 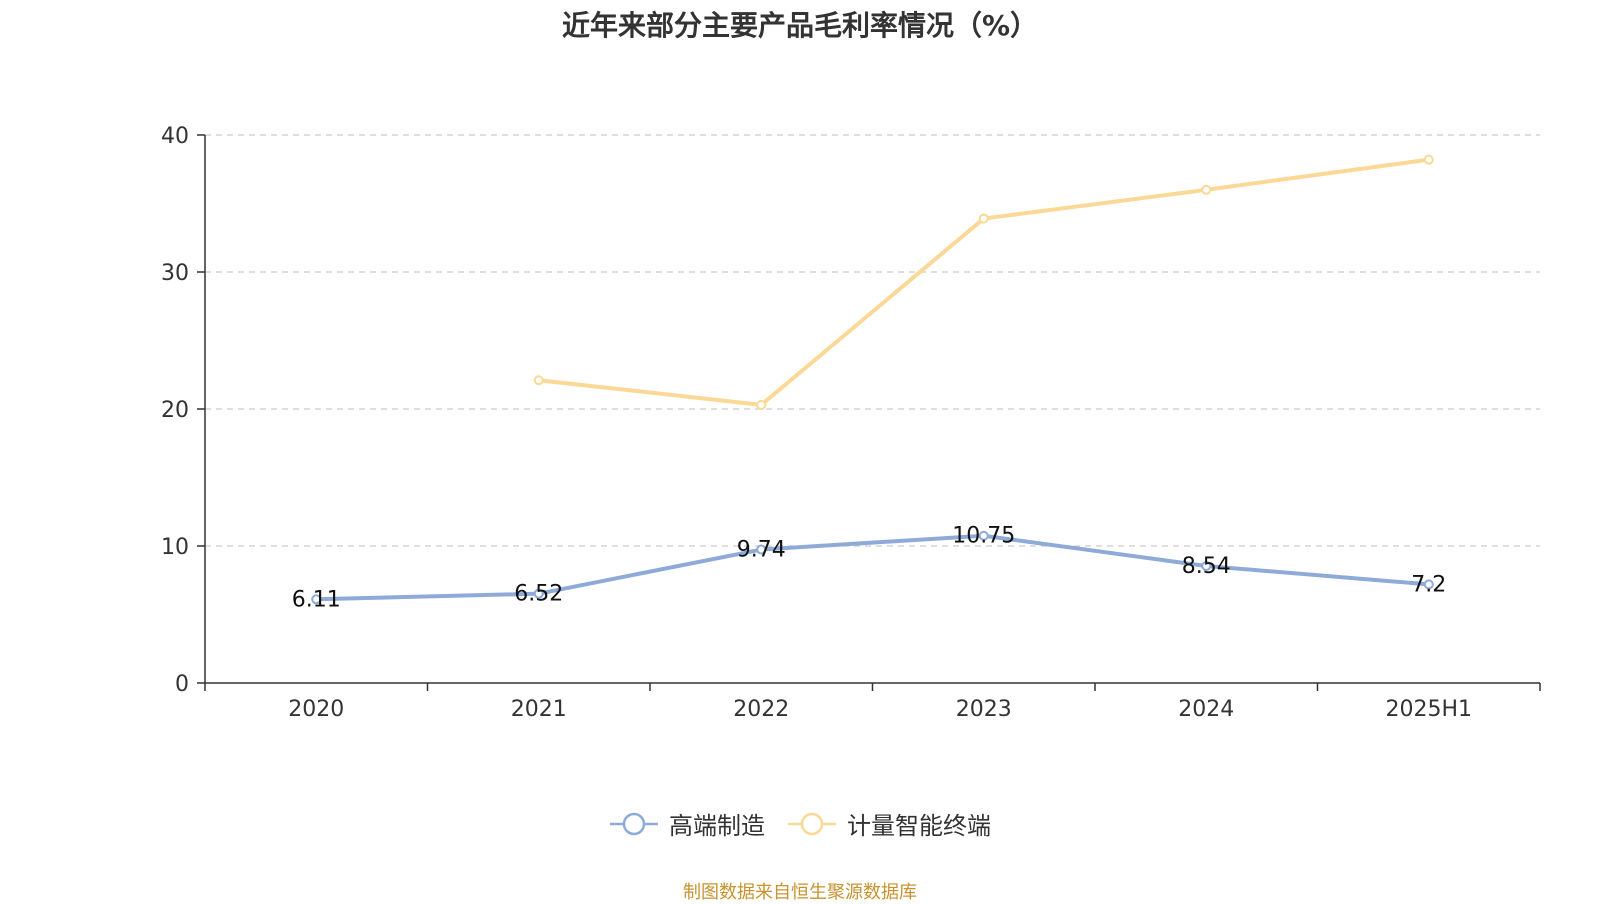 I want to click on data-labels: 6.11 6.52 9.74 10.75 8.54 7.2, so click(x=869, y=568).